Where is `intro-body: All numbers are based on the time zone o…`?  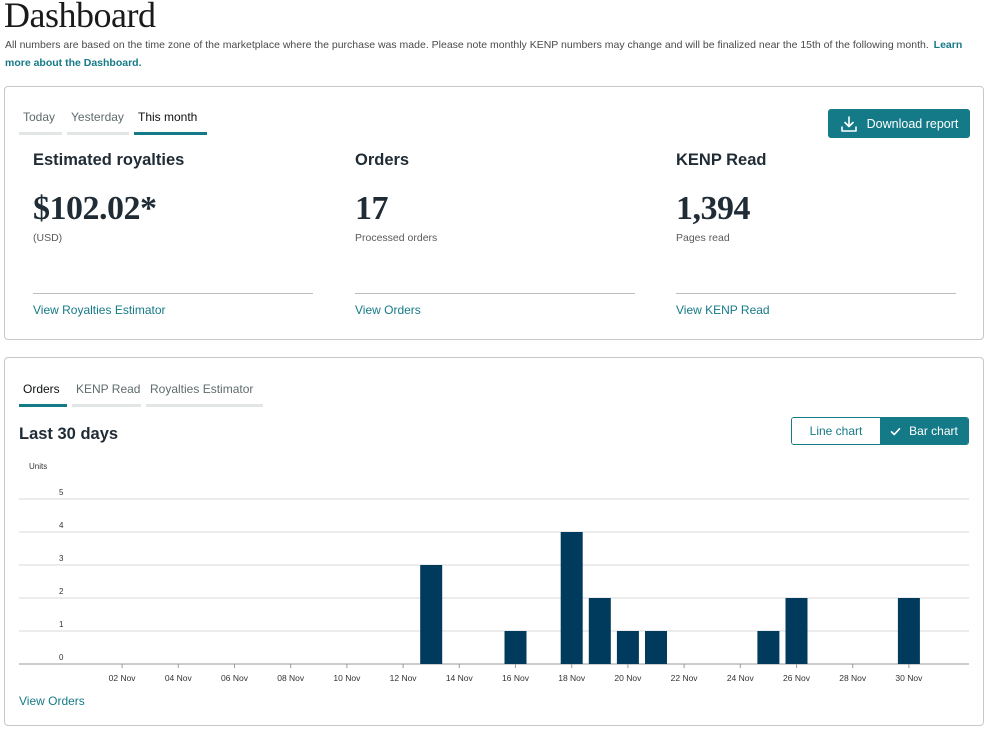
intro-body: All numbers are based on the time zone o… is located at coordinates (467, 45).